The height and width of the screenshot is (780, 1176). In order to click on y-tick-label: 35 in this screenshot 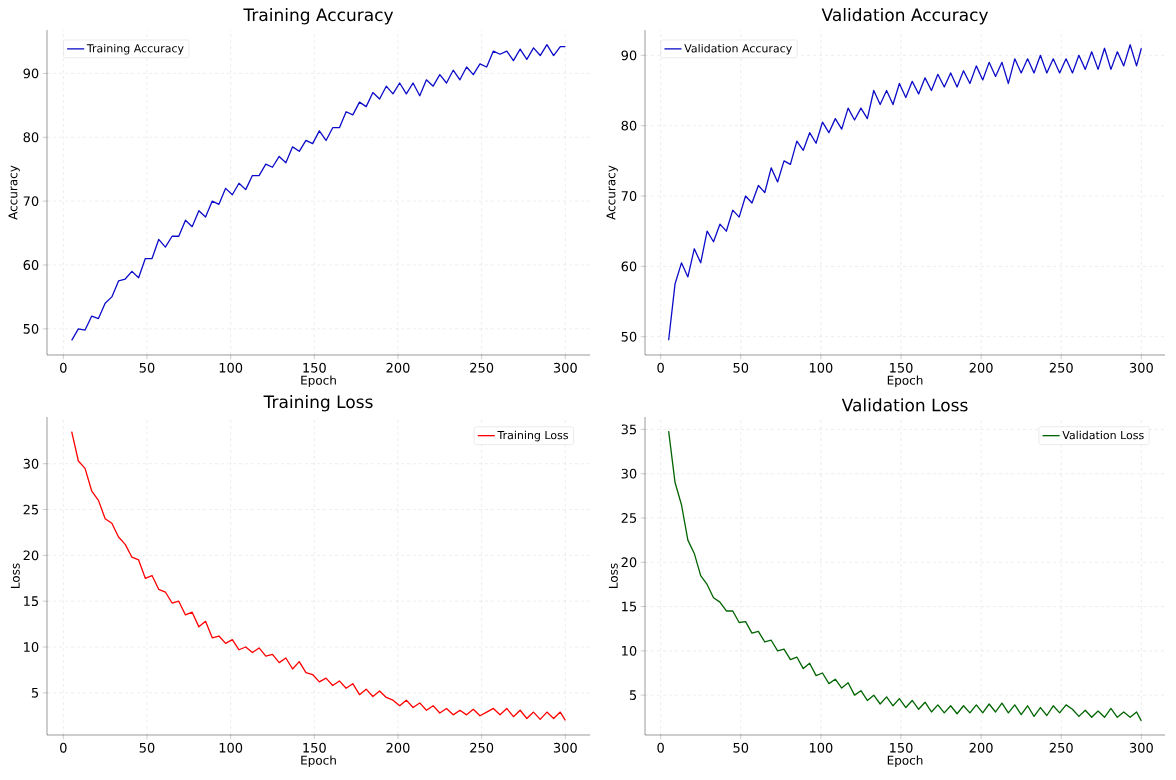, I will do `click(629, 429)`.